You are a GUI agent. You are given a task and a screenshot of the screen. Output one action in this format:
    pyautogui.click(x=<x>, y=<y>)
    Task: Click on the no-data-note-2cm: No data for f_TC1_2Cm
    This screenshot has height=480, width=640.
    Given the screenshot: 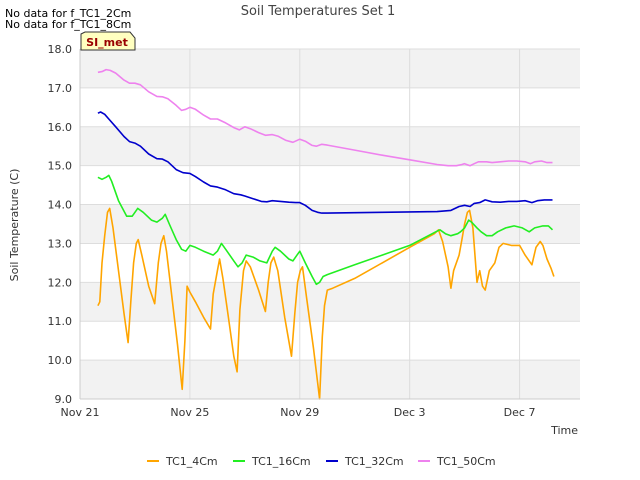 What is the action you would take?
    pyautogui.click(x=68, y=13)
    